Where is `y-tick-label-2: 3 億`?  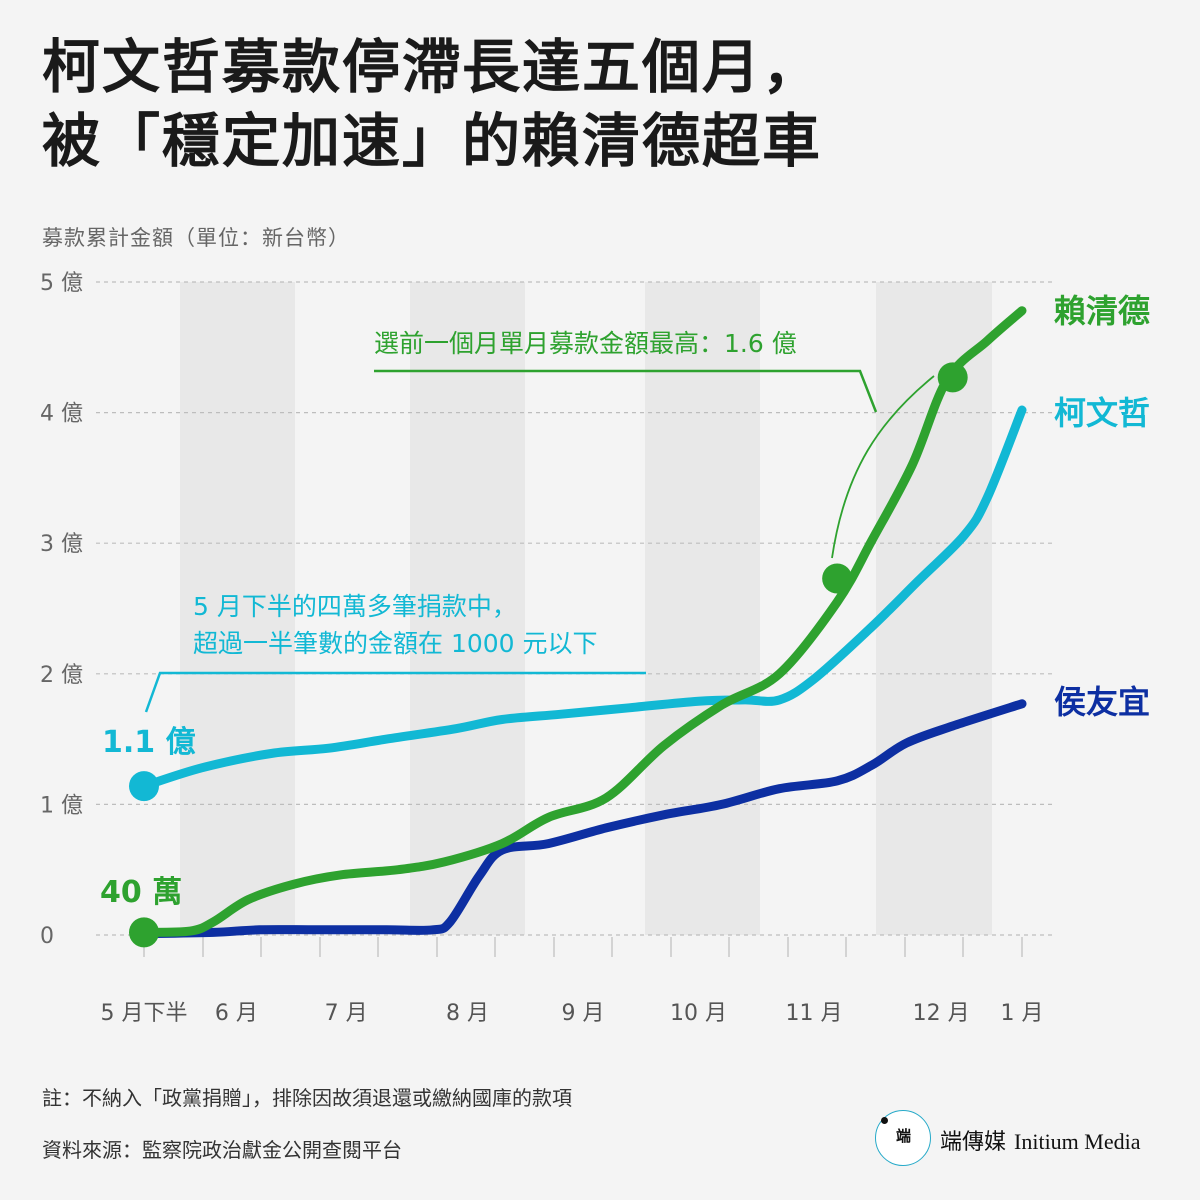
y-tick-label-2: 3 億 is located at coordinates (61, 544).